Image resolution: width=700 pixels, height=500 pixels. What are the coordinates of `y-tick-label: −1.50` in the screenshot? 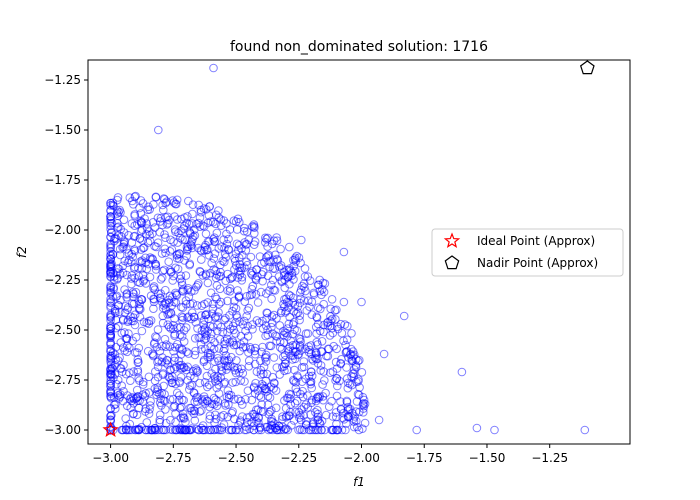 It's located at (62, 130).